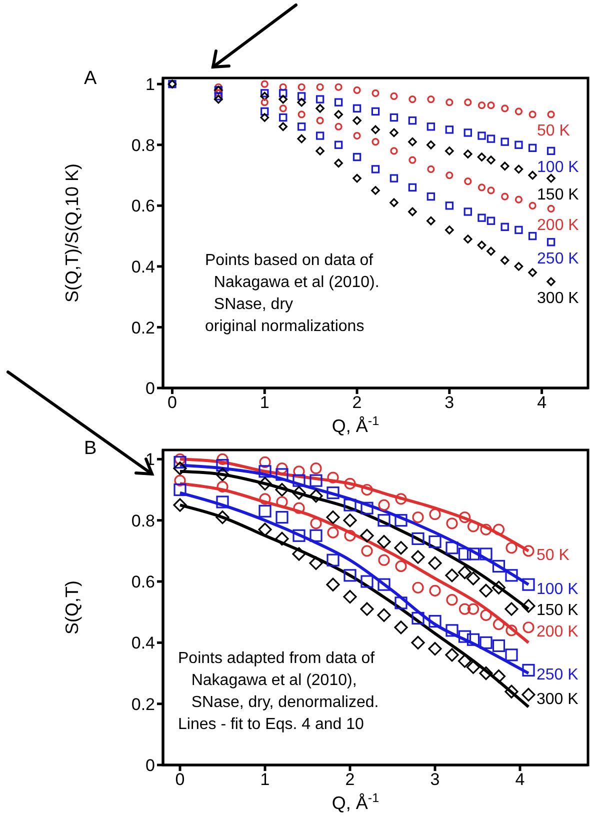 The height and width of the screenshot is (824, 590). Describe the element at coordinates (557, 589) in the screenshot. I see `series-label: 100 K` at that location.